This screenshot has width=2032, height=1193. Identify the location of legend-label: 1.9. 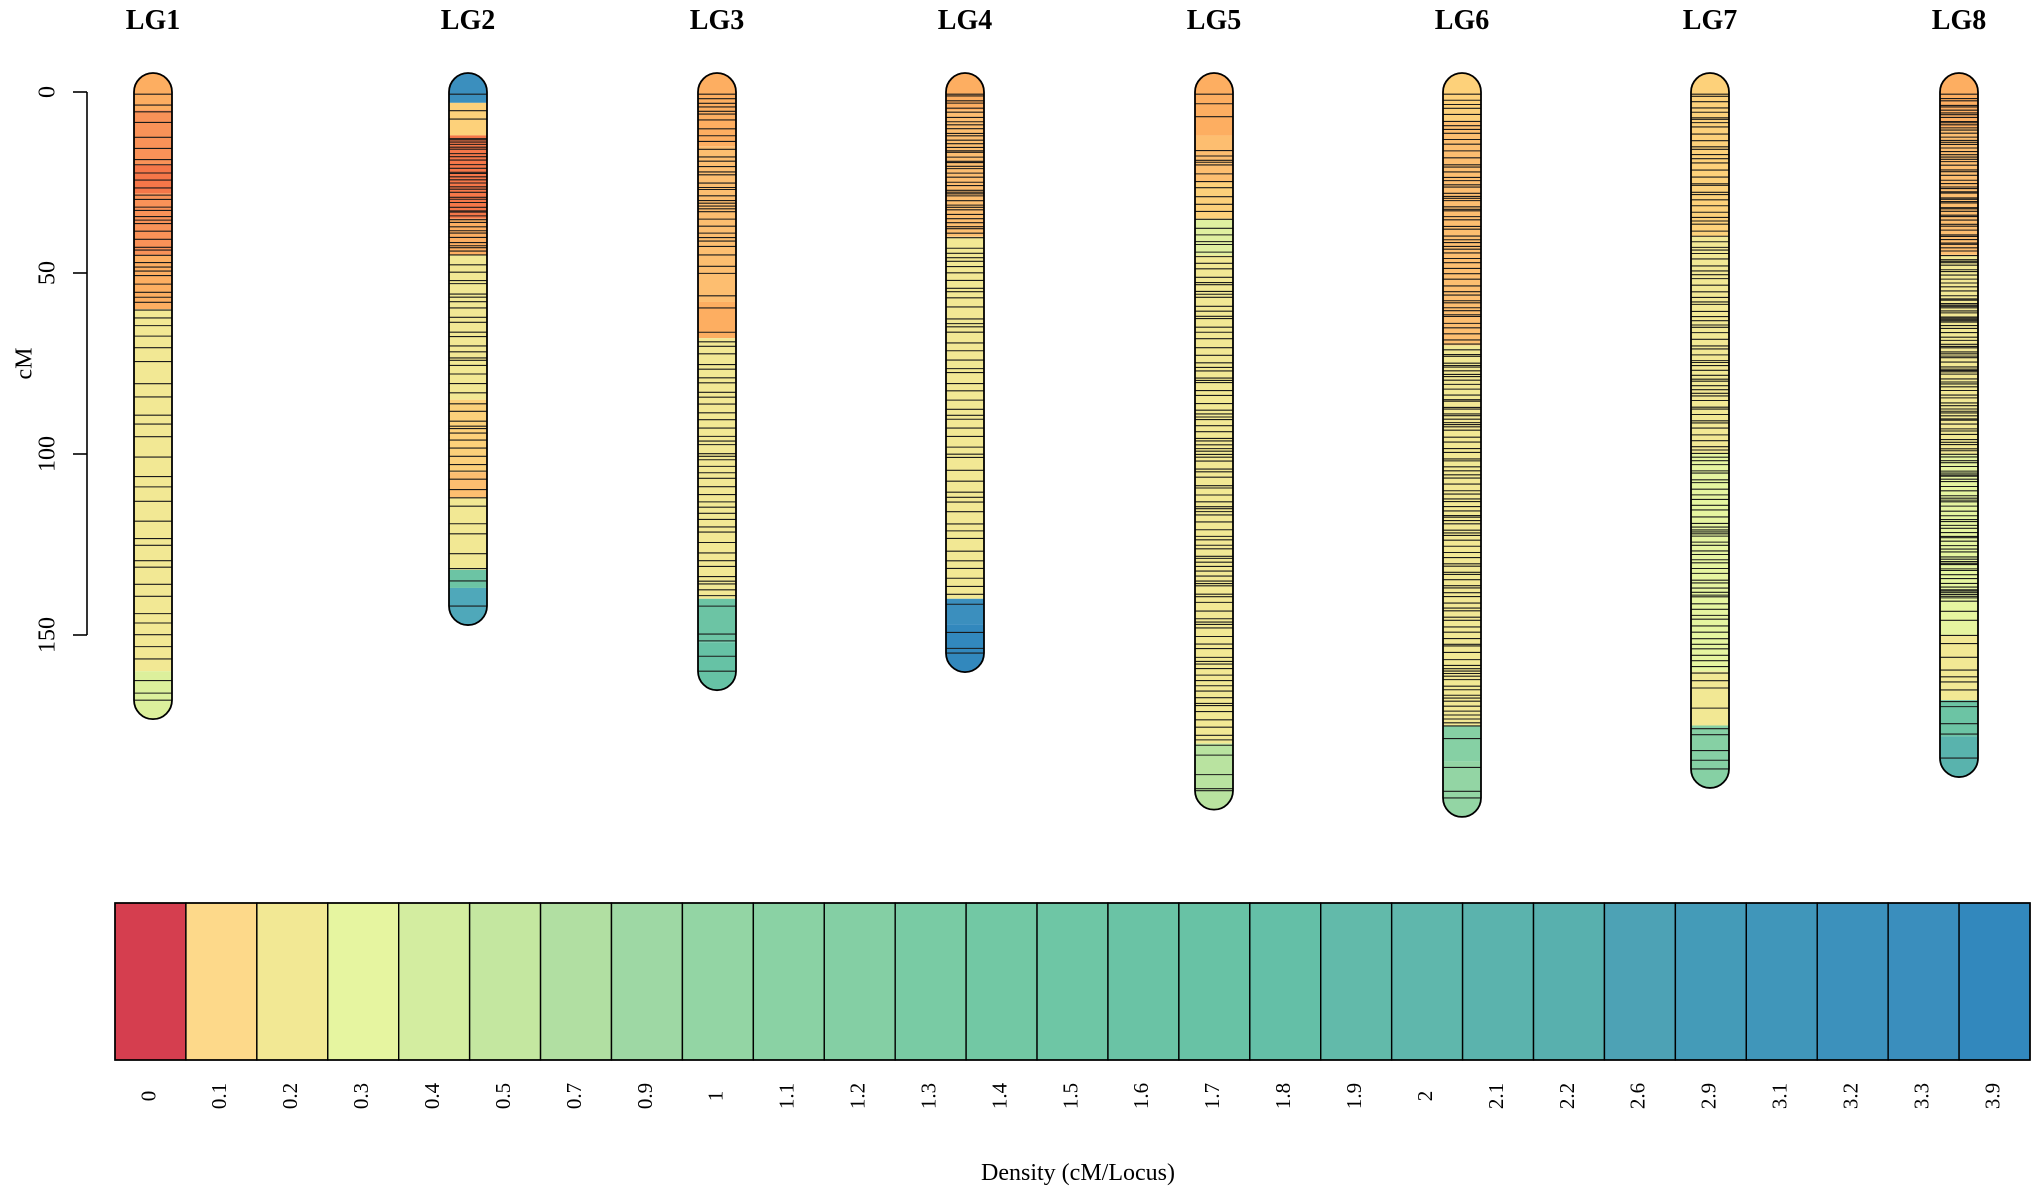
(1354, 1096).